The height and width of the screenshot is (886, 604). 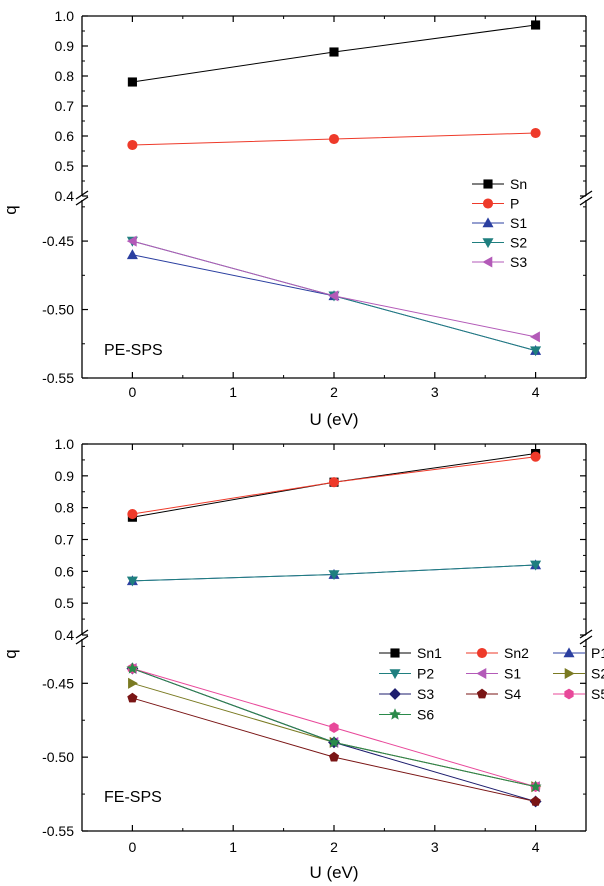 What do you see at coordinates (499, 243) in the screenshot?
I see `legend-item: S2` at bounding box center [499, 243].